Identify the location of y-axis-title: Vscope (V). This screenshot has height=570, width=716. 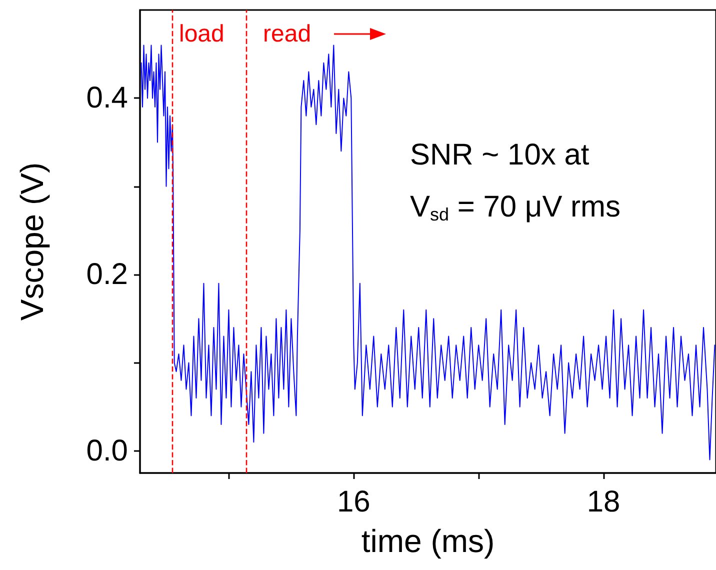
(32, 241).